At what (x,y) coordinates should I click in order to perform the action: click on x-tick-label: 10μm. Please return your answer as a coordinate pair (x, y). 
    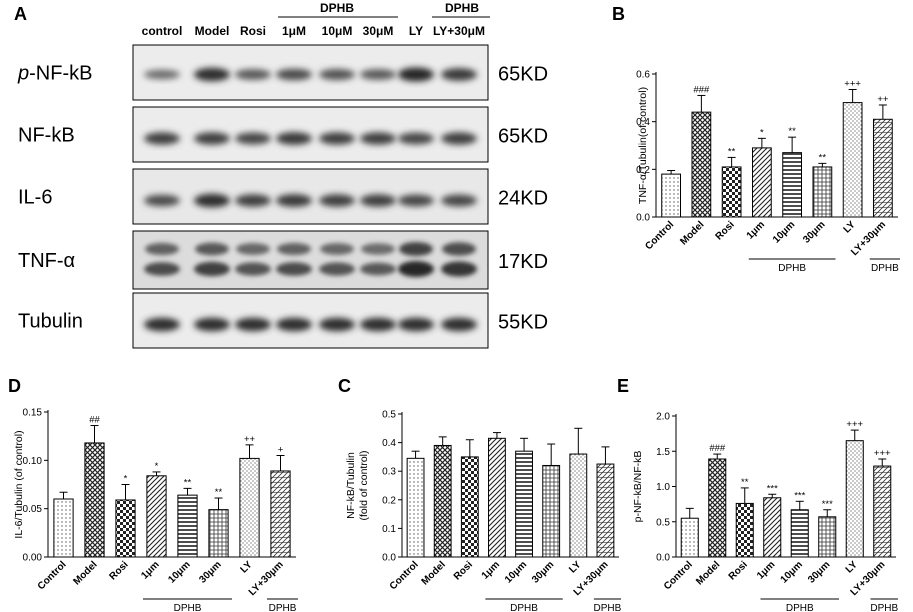
    Looking at the image, I should click on (516, 572).